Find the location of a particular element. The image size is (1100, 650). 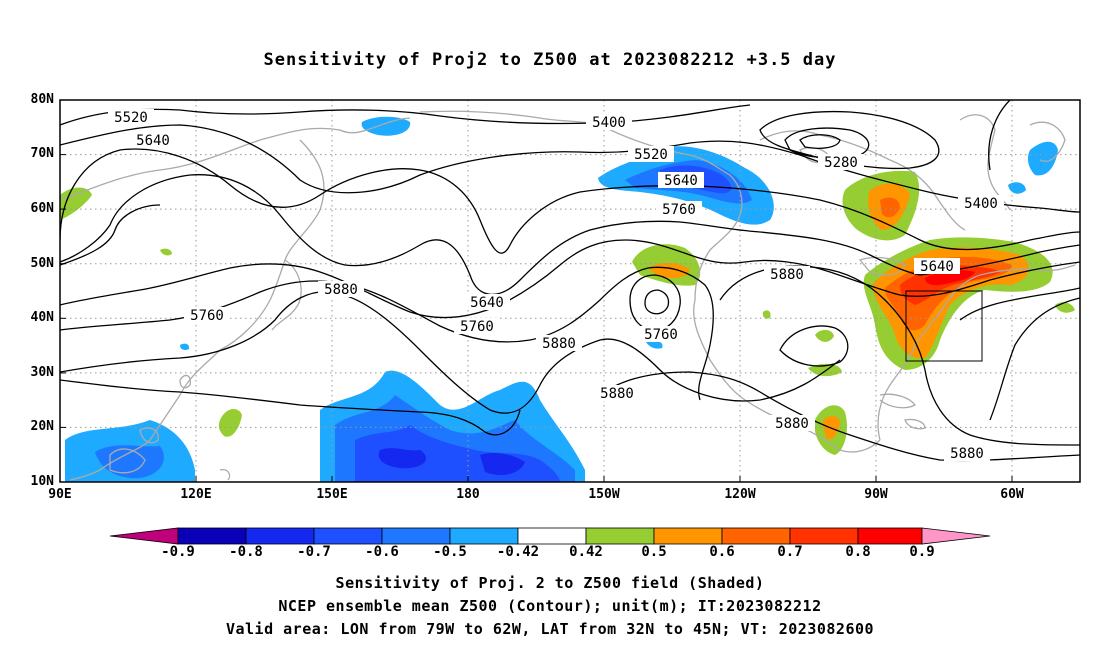

lon-label: 120W is located at coordinates (740, 494).